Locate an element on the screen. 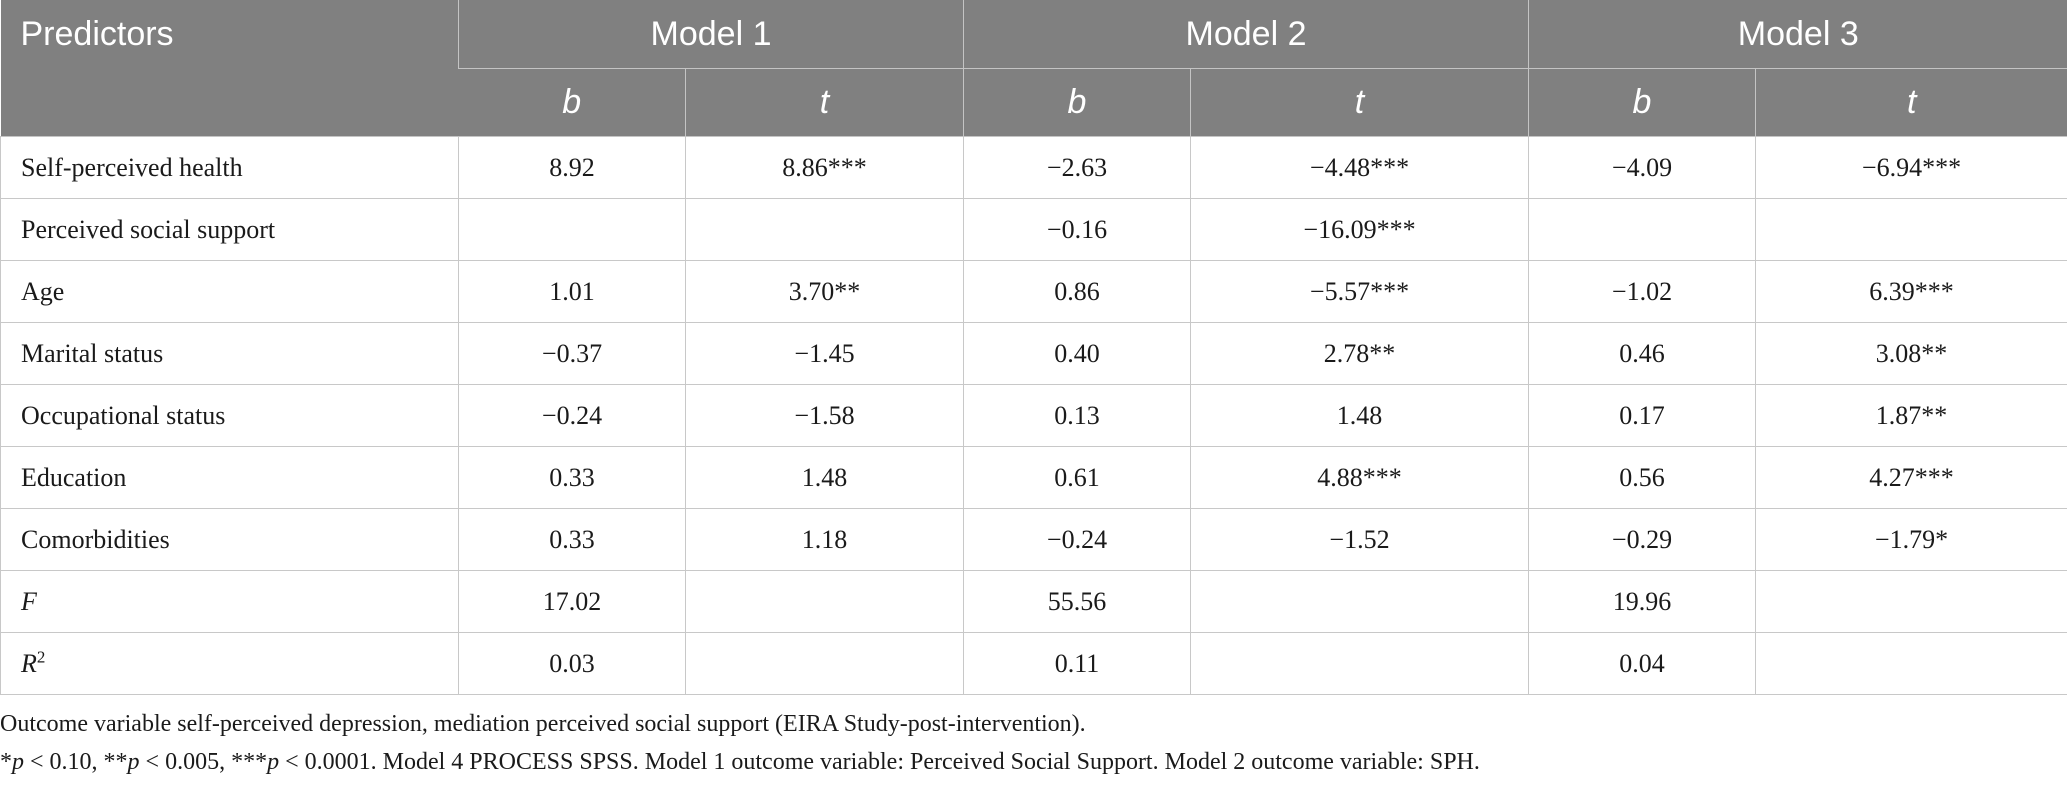 Image resolution: width=2067 pixels, height=790 pixels. cell-b-value: 19.96 is located at coordinates (1642, 601).